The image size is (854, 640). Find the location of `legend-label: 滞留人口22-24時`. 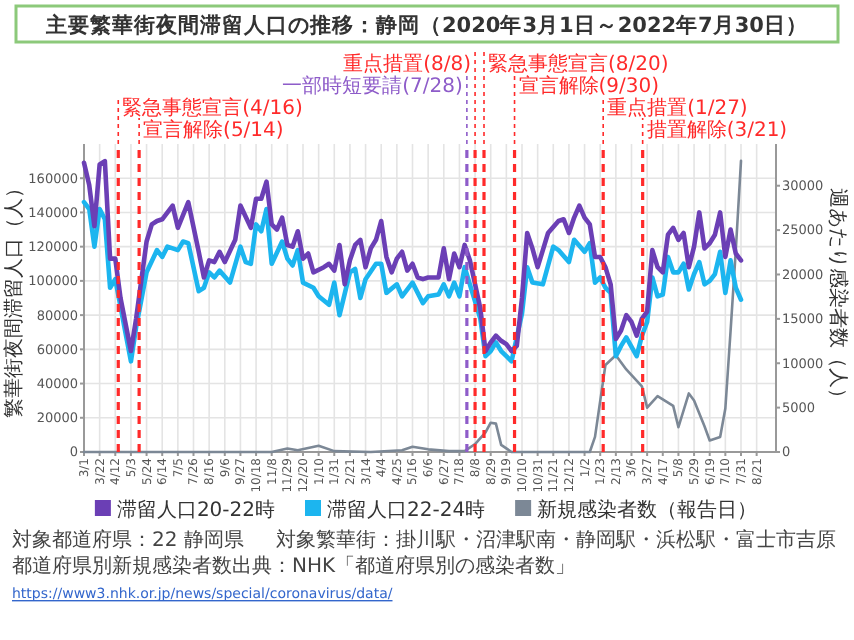

legend-label: 滞留人口22-24時 is located at coordinates (406, 510).